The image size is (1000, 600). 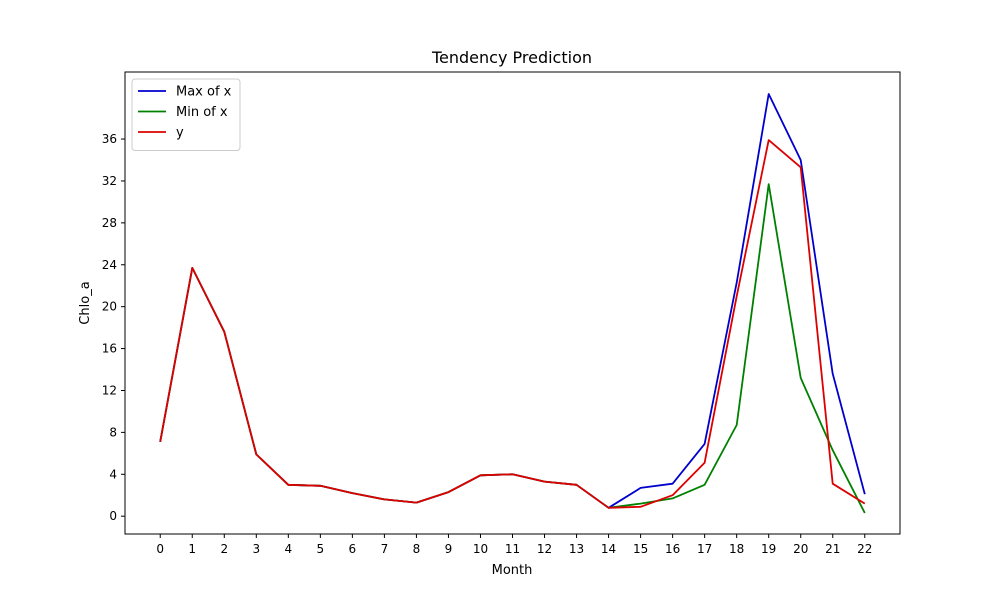 I want to click on x-tick-label: 7, so click(x=385, y=549).